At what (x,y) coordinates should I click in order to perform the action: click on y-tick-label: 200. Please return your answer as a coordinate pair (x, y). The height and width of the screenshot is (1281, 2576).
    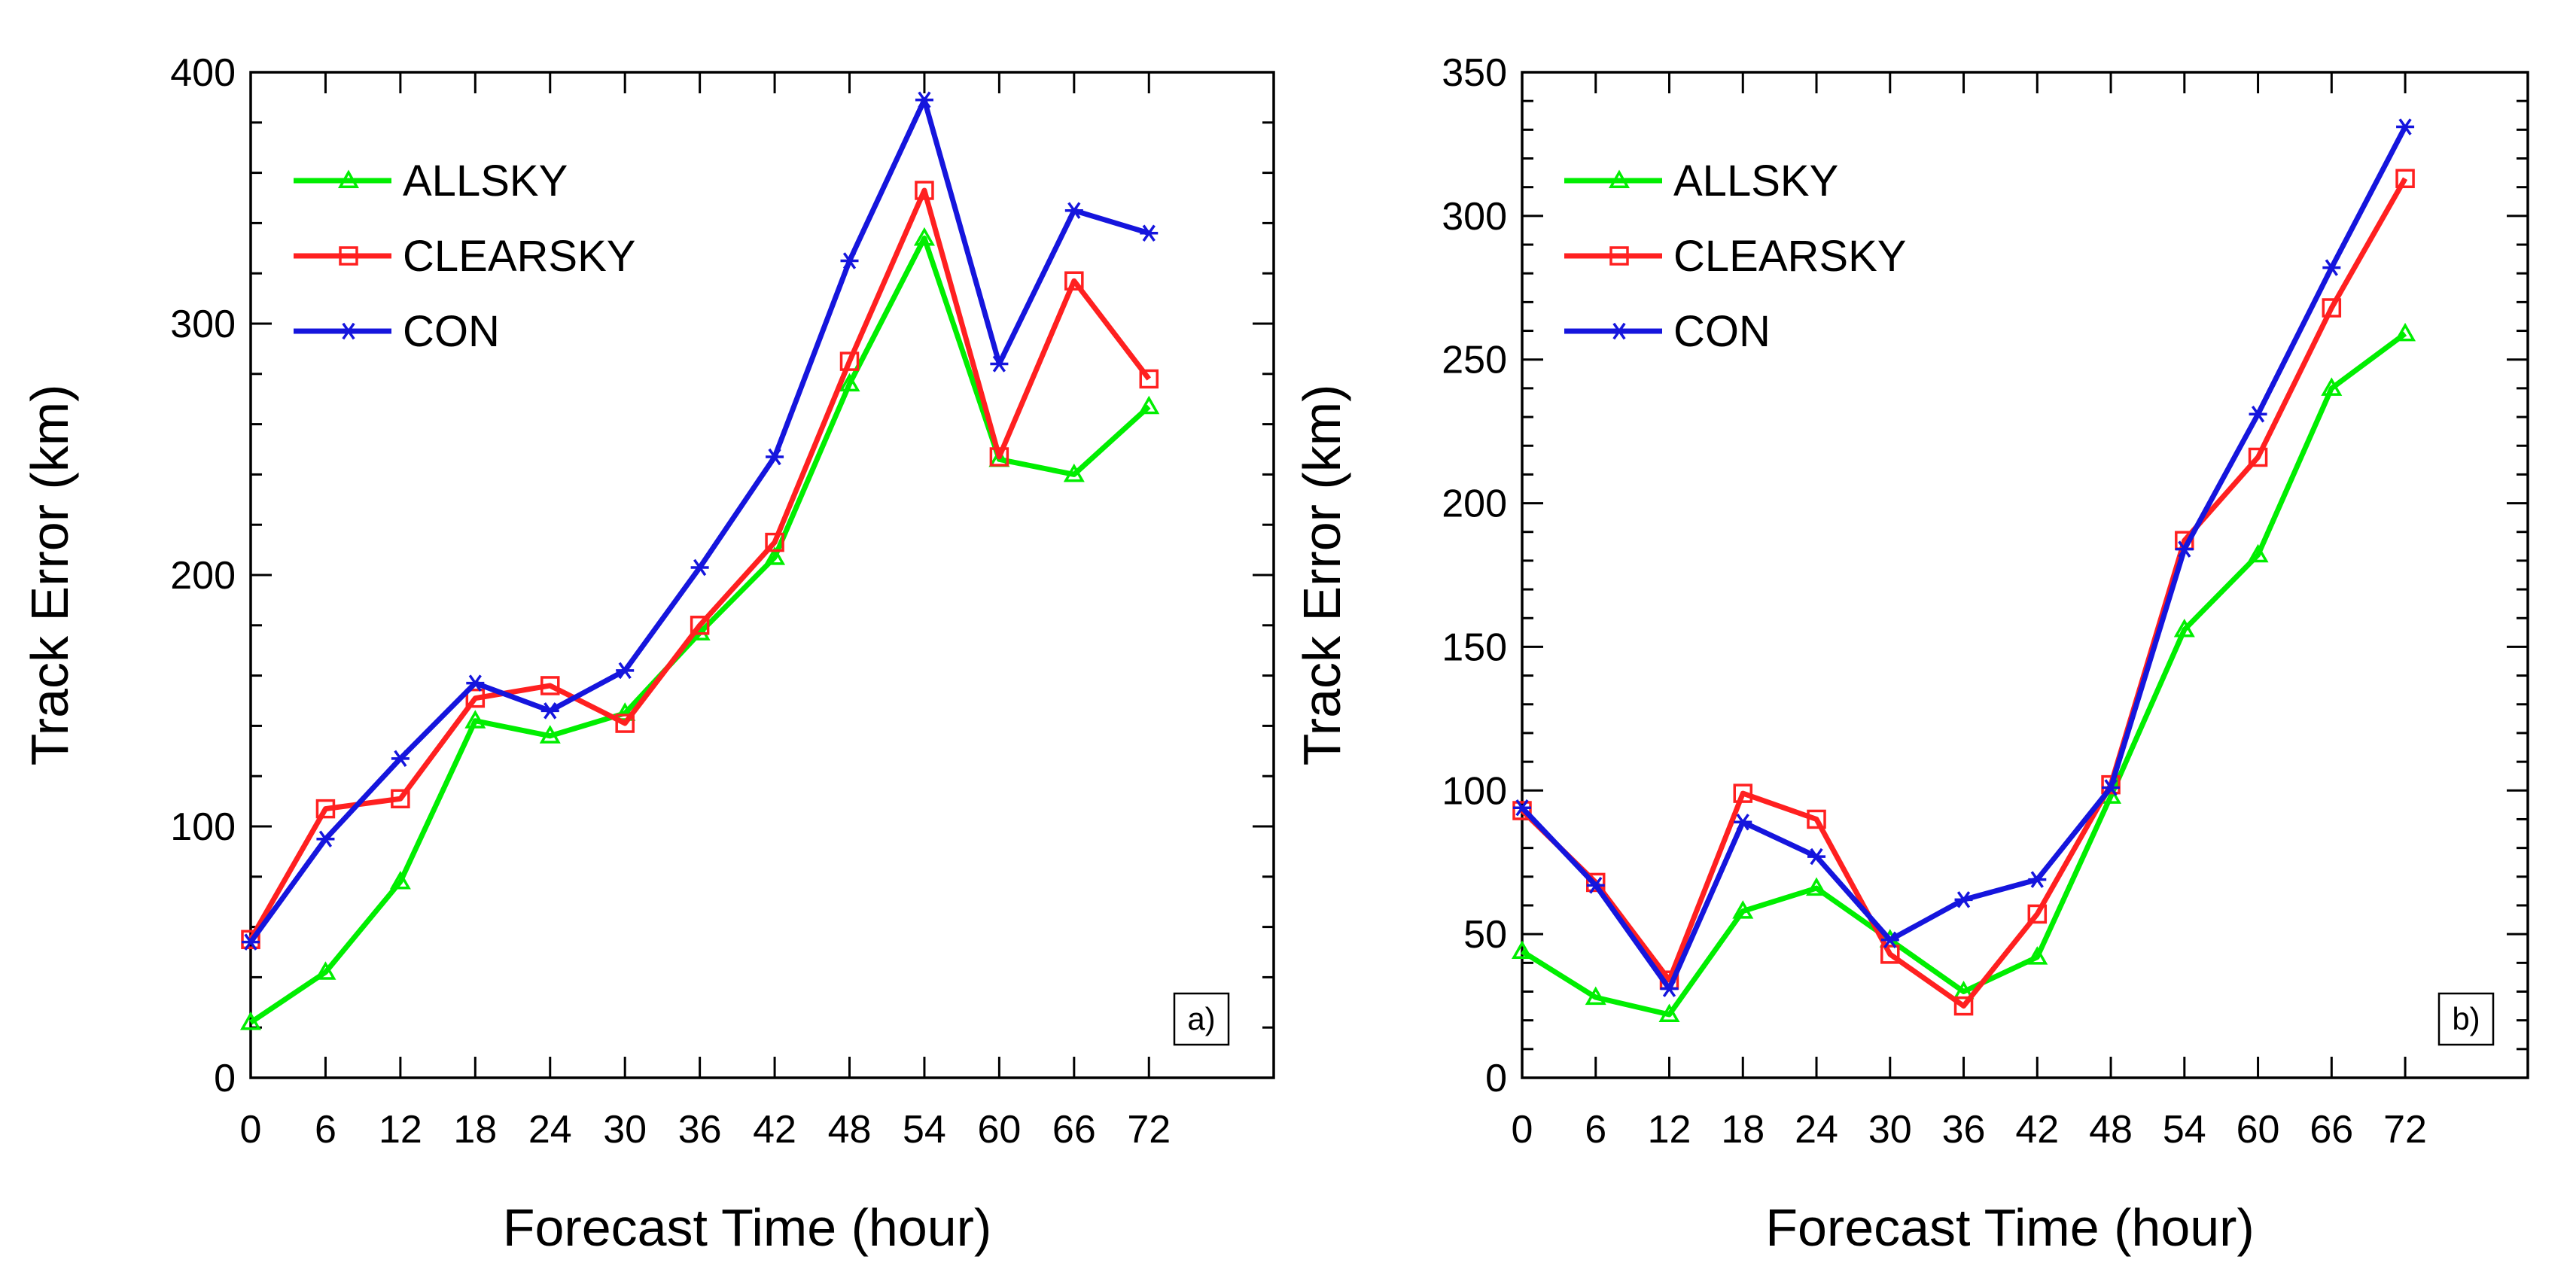
    Looking at the image, I should click on (1474, 504).